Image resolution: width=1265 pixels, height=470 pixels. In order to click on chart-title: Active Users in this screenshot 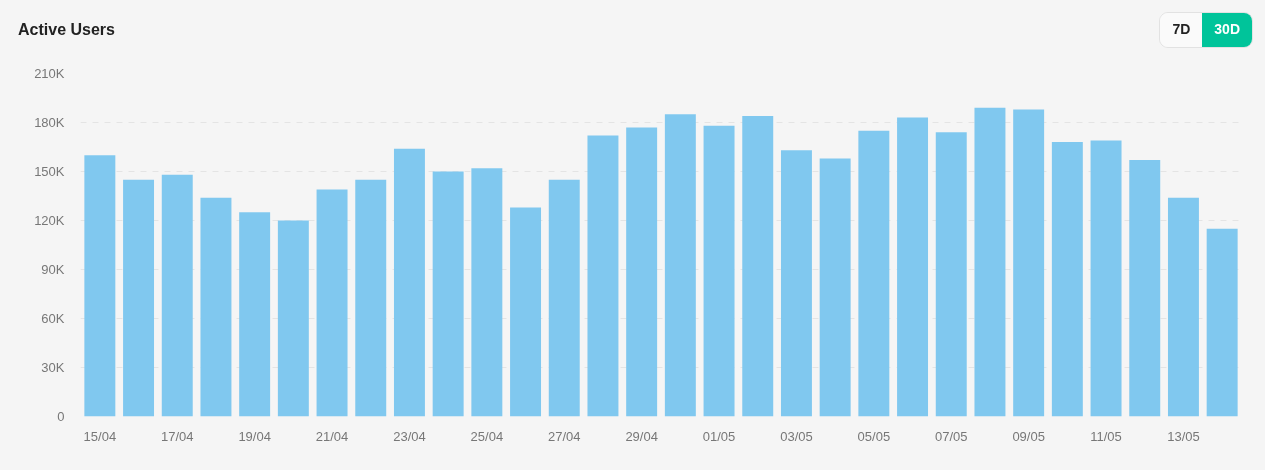, I will do `click(66, 30)`.